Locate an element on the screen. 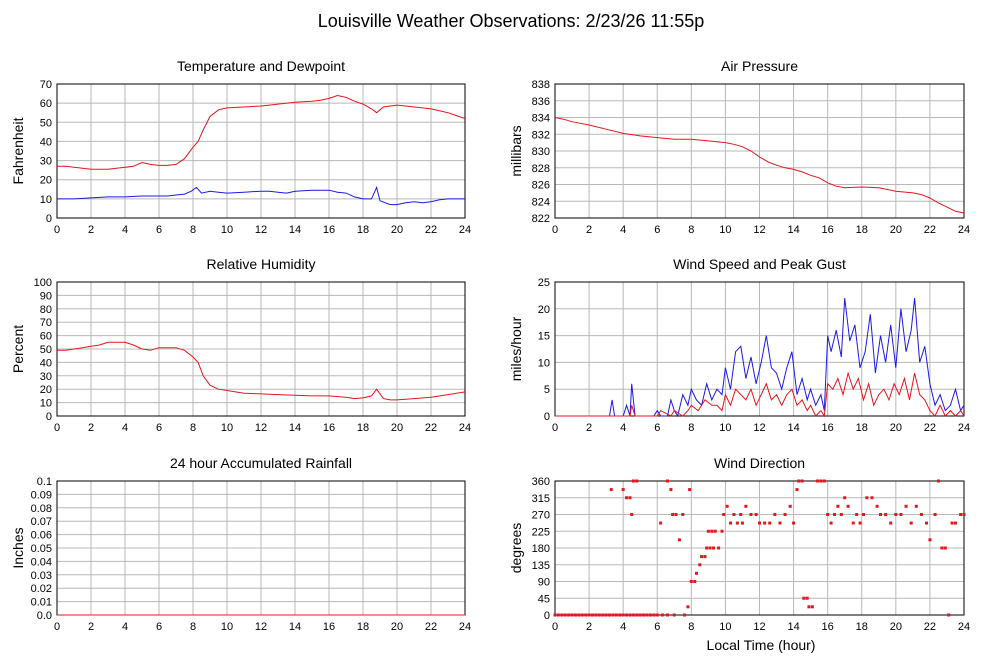  wind-speed-xtick-label: 0 is located at coordinates (555, 428).